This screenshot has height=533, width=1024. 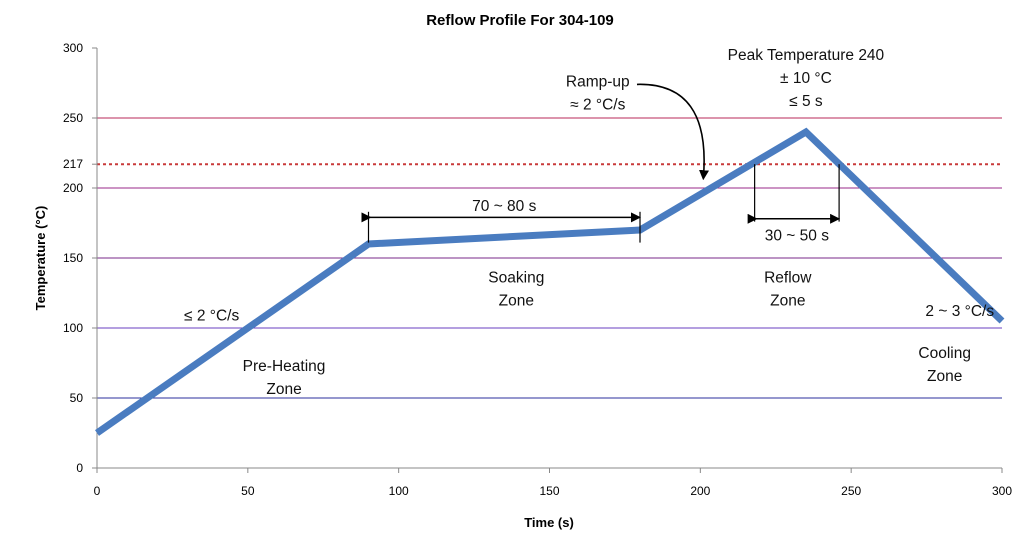 I want to click on x-tick-label: 0, so click(x=97, y=491).